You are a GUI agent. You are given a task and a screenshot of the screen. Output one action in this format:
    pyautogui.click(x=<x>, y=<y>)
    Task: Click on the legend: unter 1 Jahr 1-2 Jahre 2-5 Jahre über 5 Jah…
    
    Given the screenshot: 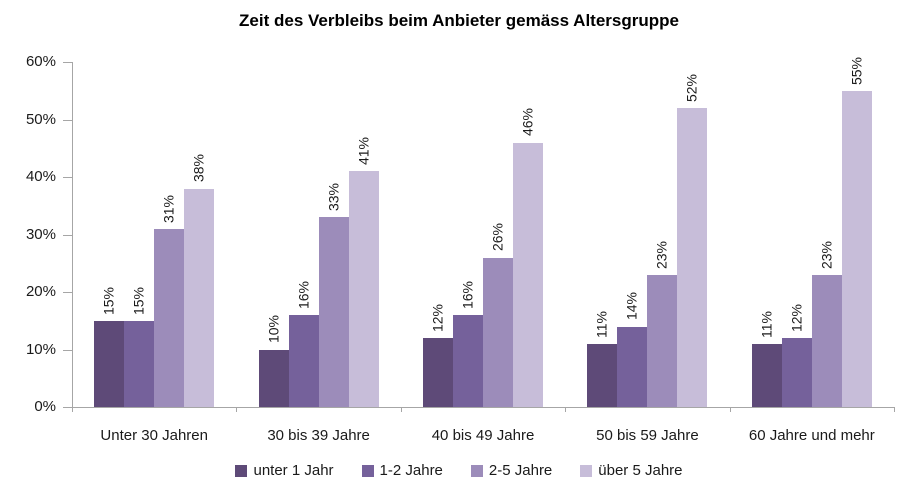 What is the action you would take?
    pyautogui.click(x=459, y=470)
    